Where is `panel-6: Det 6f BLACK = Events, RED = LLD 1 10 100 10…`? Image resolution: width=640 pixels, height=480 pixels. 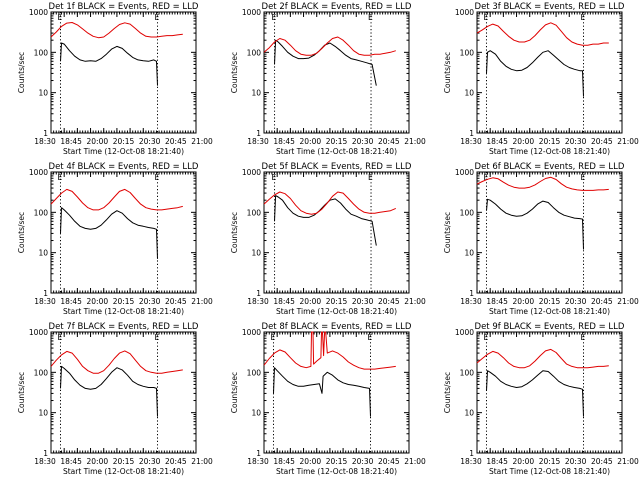 panel-6: Det 6f BLACK = Events, RED = LLD 1 10 100 10… is located at coordinates (541, 239).